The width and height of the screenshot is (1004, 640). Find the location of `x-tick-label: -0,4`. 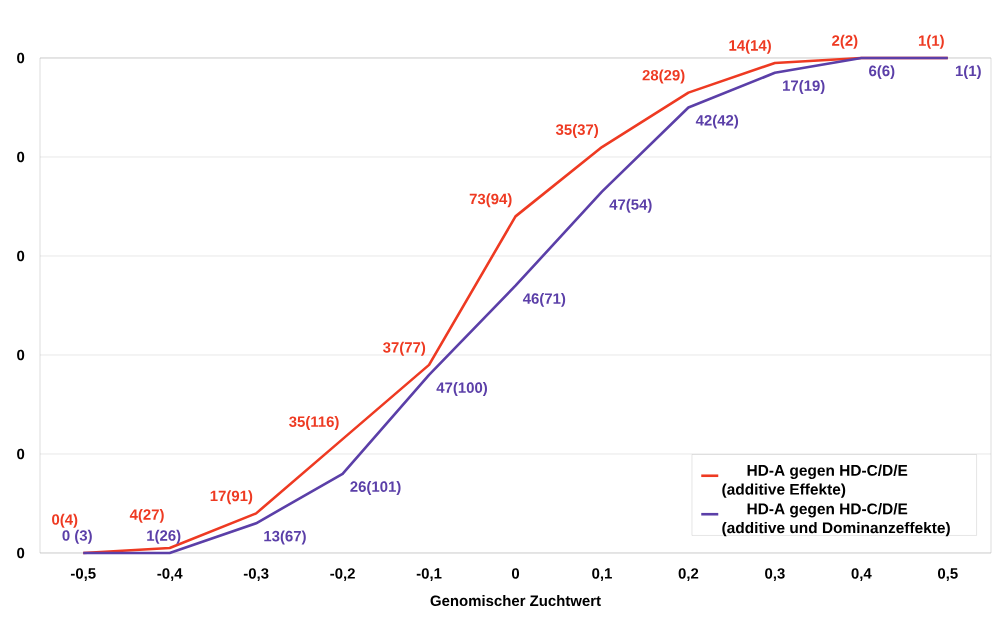

x-tick-label: -0,4 is located at coordinates (170, 574).